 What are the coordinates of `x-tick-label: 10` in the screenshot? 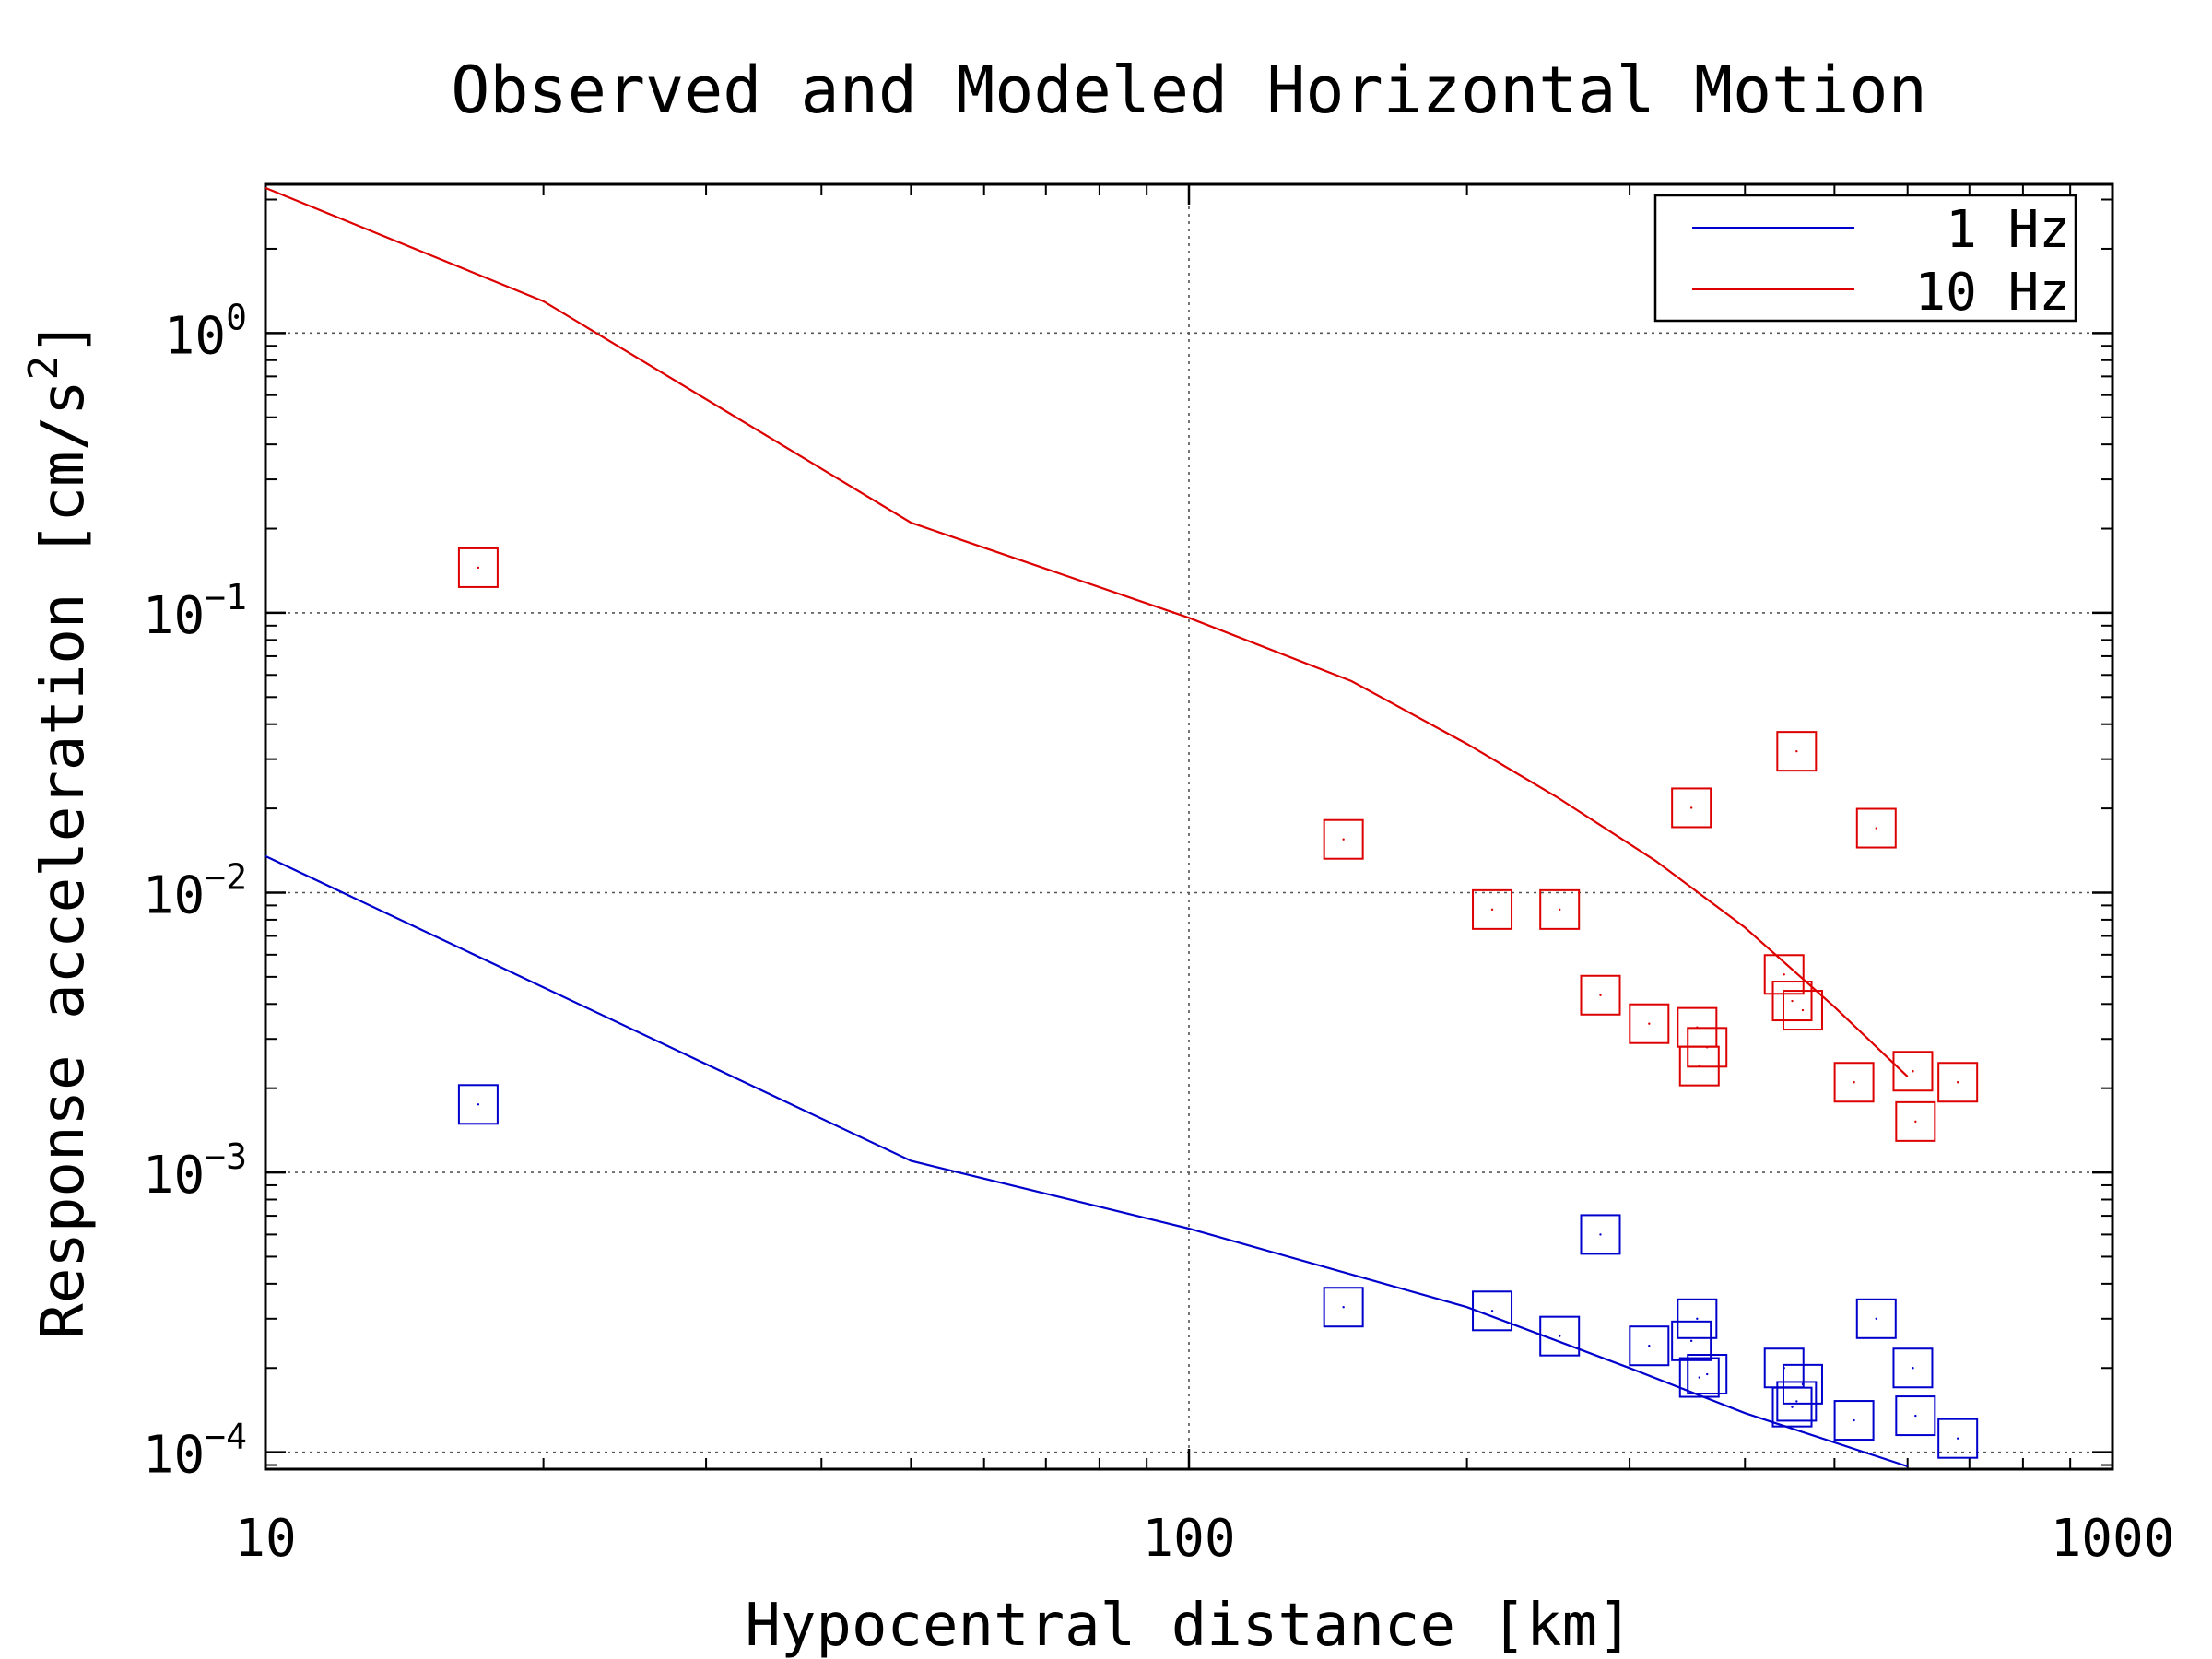 It's located at (265, 1539).